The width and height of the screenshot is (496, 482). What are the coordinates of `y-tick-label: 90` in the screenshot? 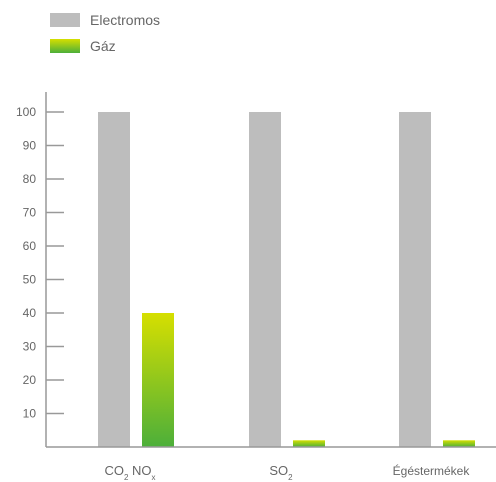 It's located at (30, 146).